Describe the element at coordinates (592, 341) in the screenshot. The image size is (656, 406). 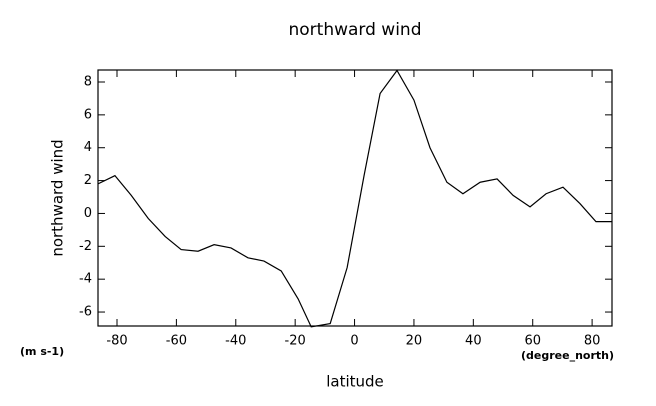
I see `x-tick-label: 80` at that location.